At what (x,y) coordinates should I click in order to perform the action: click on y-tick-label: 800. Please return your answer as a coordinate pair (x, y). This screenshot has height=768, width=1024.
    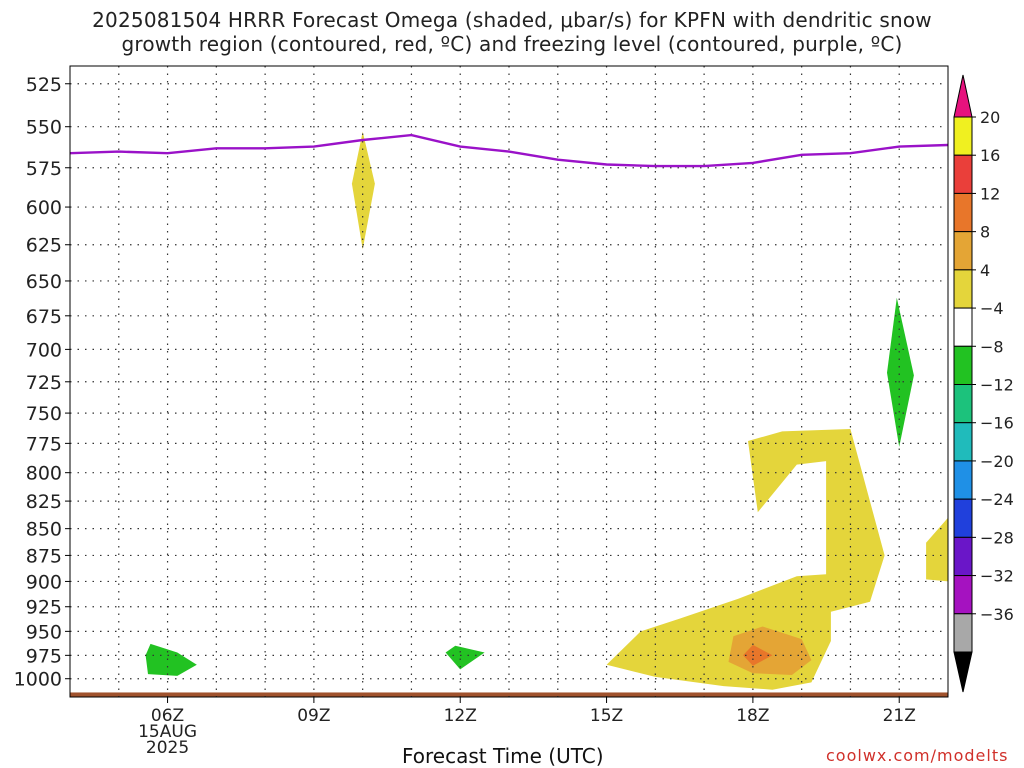
    Looking at the image, I should click on (44, 474).